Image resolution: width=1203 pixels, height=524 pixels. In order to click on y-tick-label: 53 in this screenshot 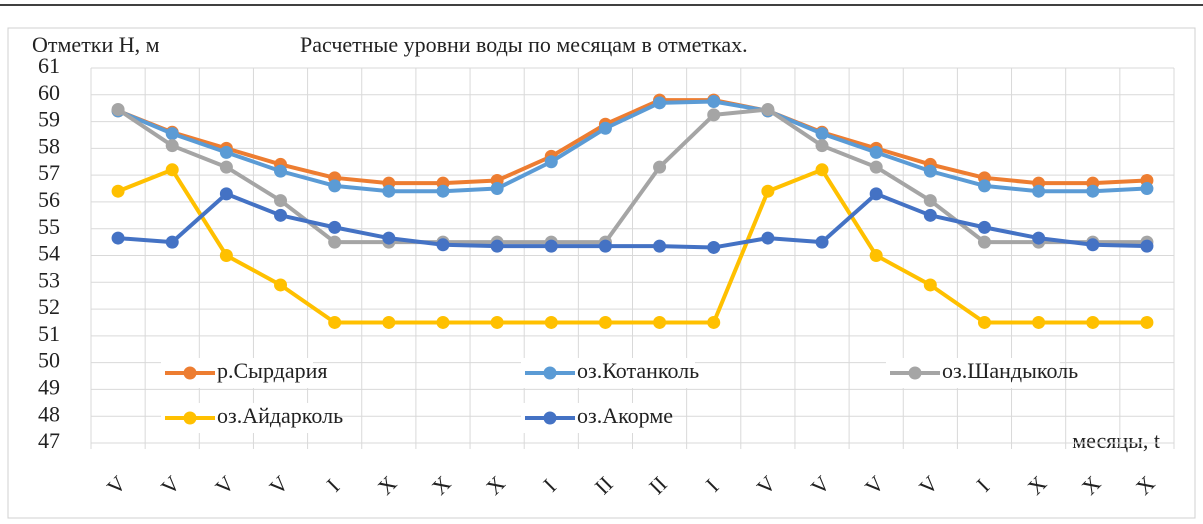, I will do `click(49, 279)`.